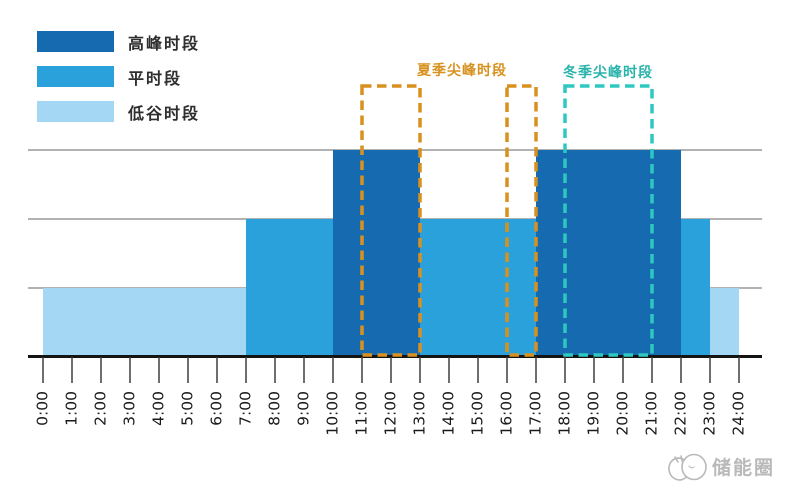  I want to click on x-tick-label-3:00: 3:00, so click(130, 408).